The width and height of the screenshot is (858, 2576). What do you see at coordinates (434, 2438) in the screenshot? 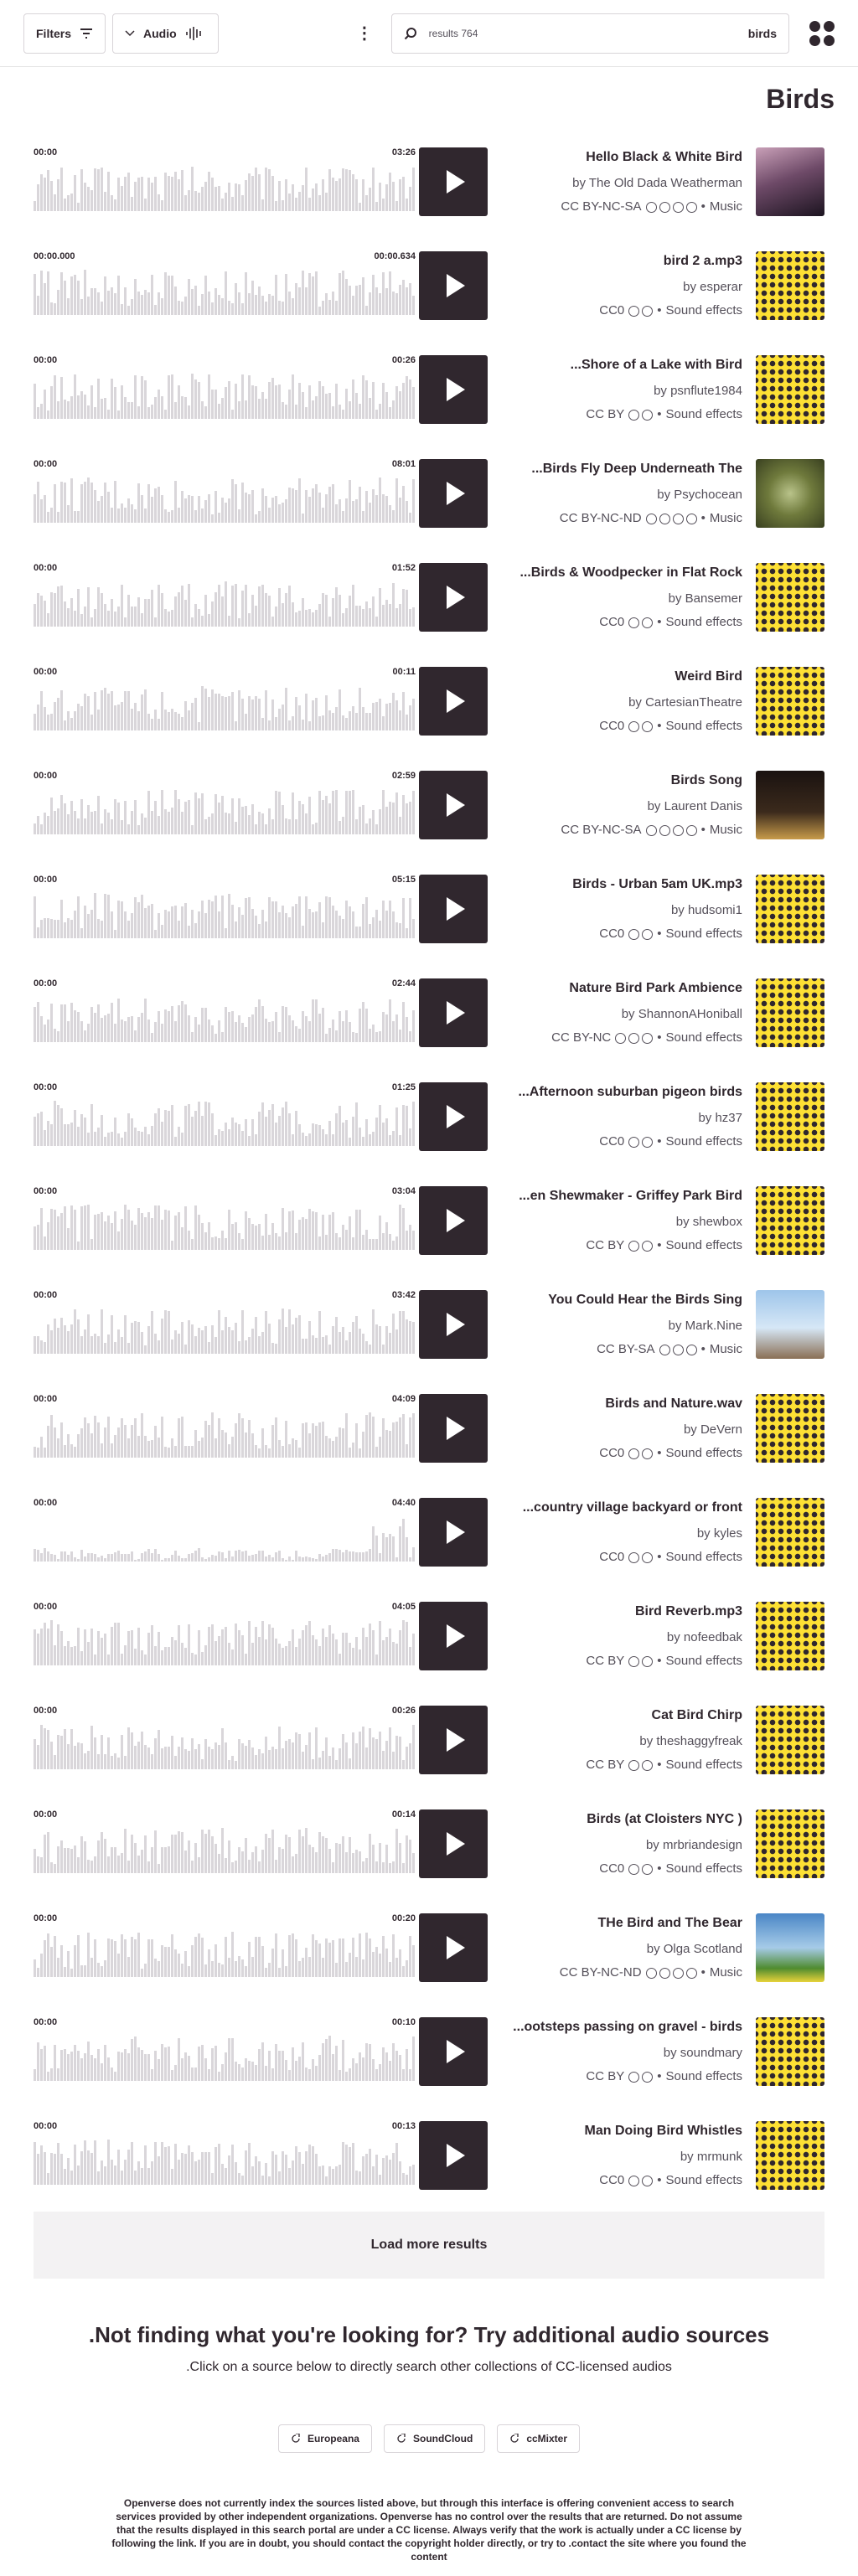
I see `source-soundcloud-button: SoundCloud` at bounding box center [434, 2438].